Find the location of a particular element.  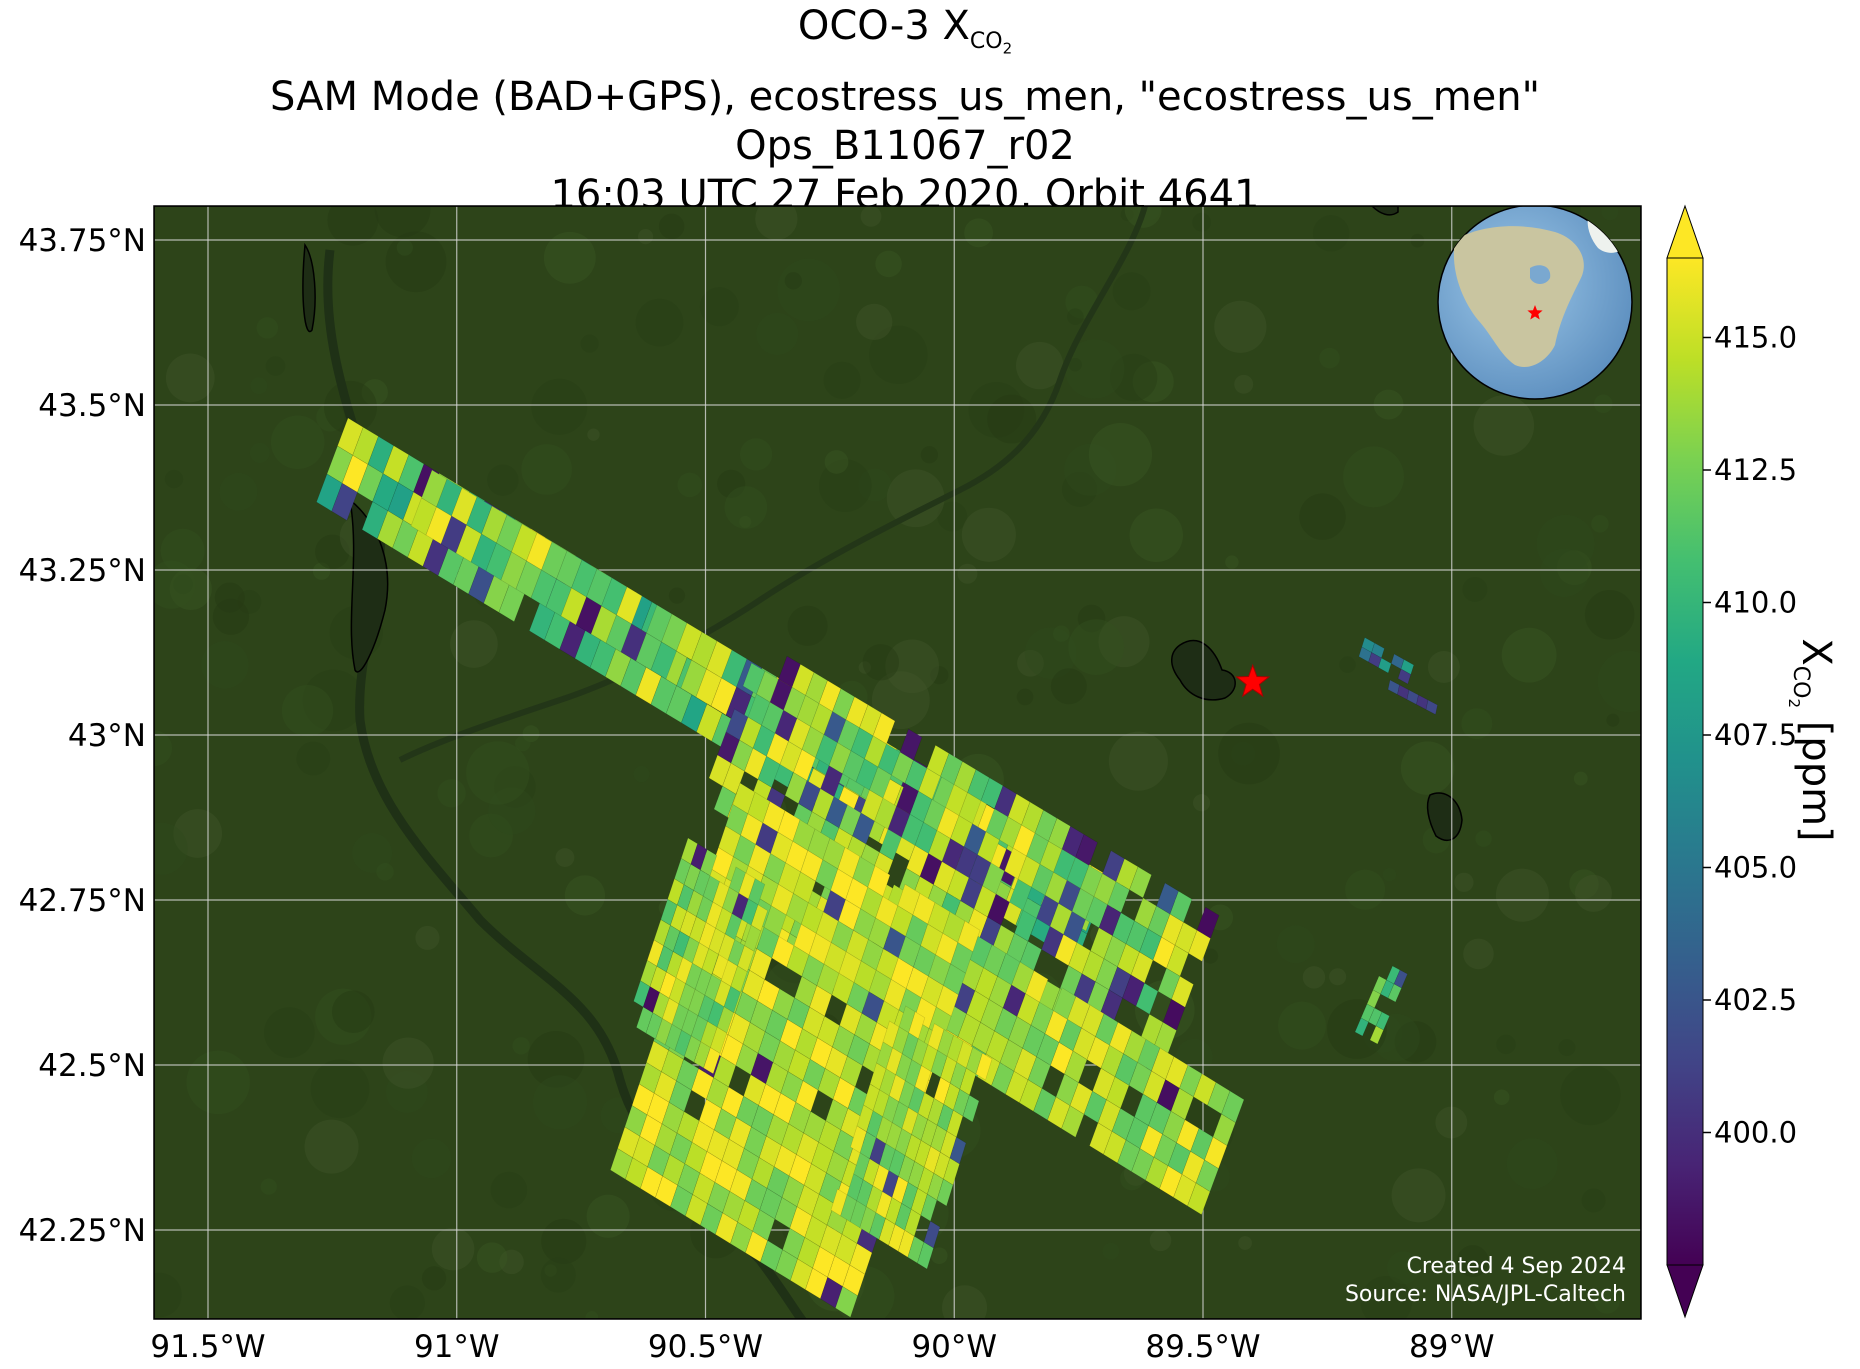

lon-tick-label: 91°W is located at coordinates (457, 1347).